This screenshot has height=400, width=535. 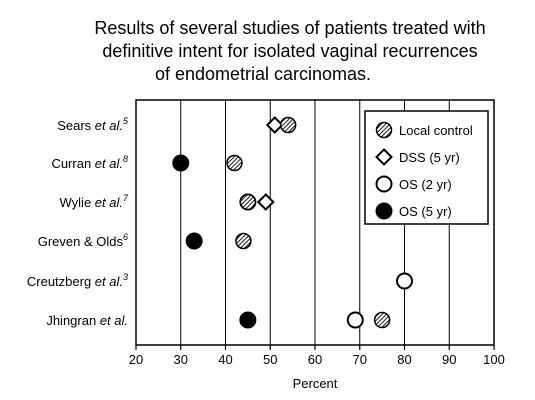 I want to click on legend-entry: OS (2 yr), so click(x=413, y=184).